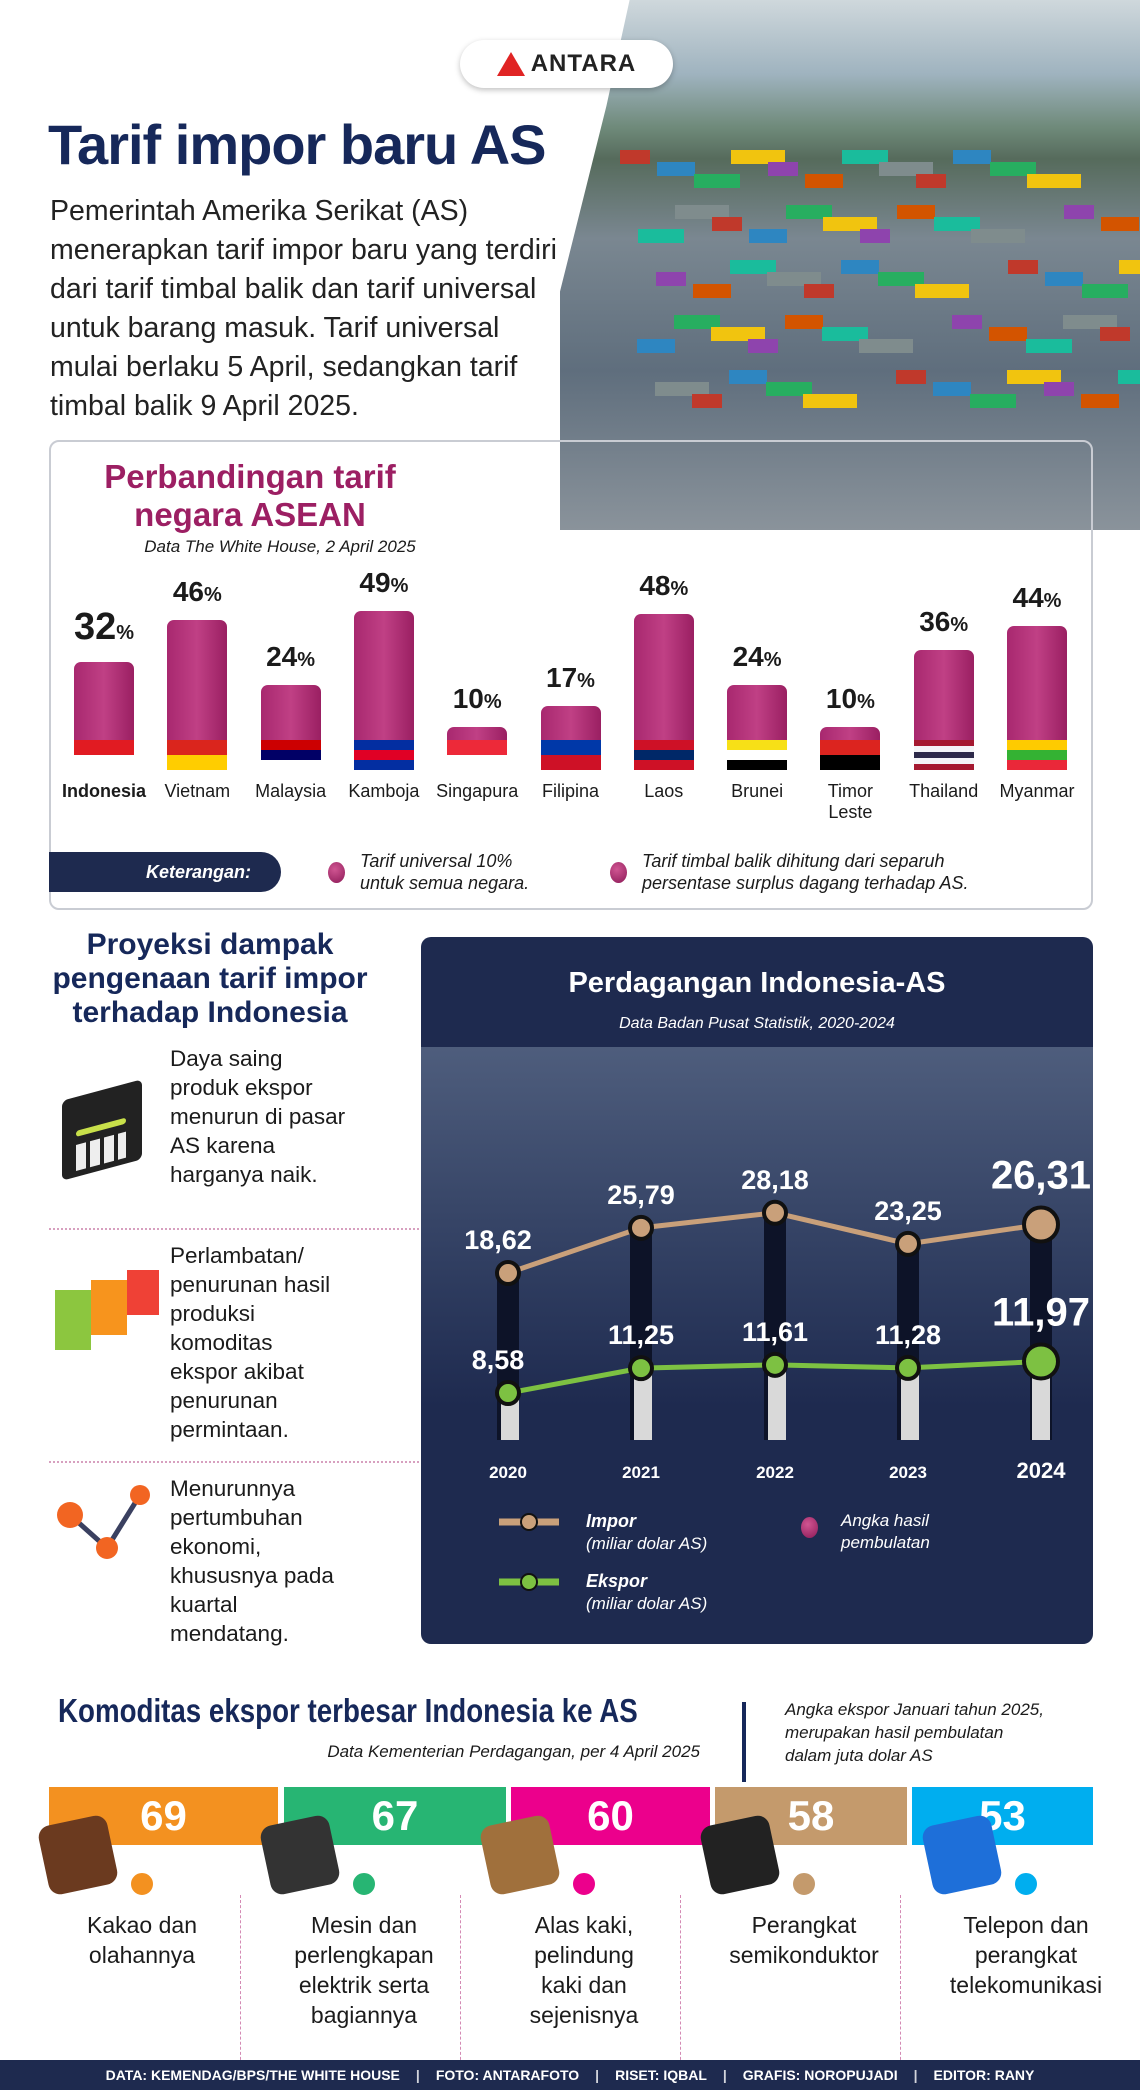 The height and width of the screenshot is (2090, 1140). I want to click on tariff-value: 32%, so click(104, 627).